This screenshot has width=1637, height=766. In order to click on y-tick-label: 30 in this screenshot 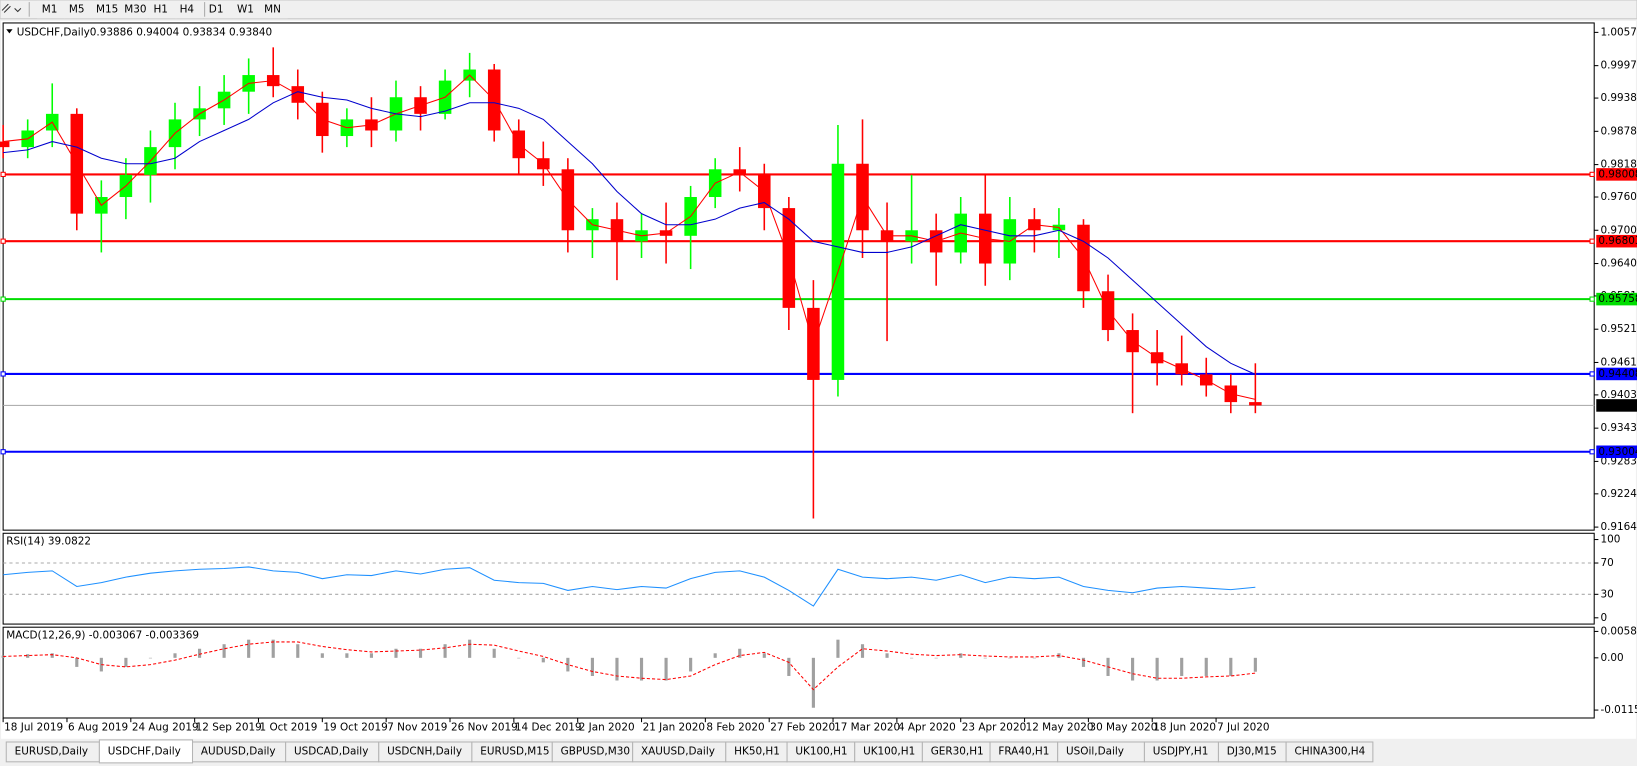, I will do `click(1606, 594)`.